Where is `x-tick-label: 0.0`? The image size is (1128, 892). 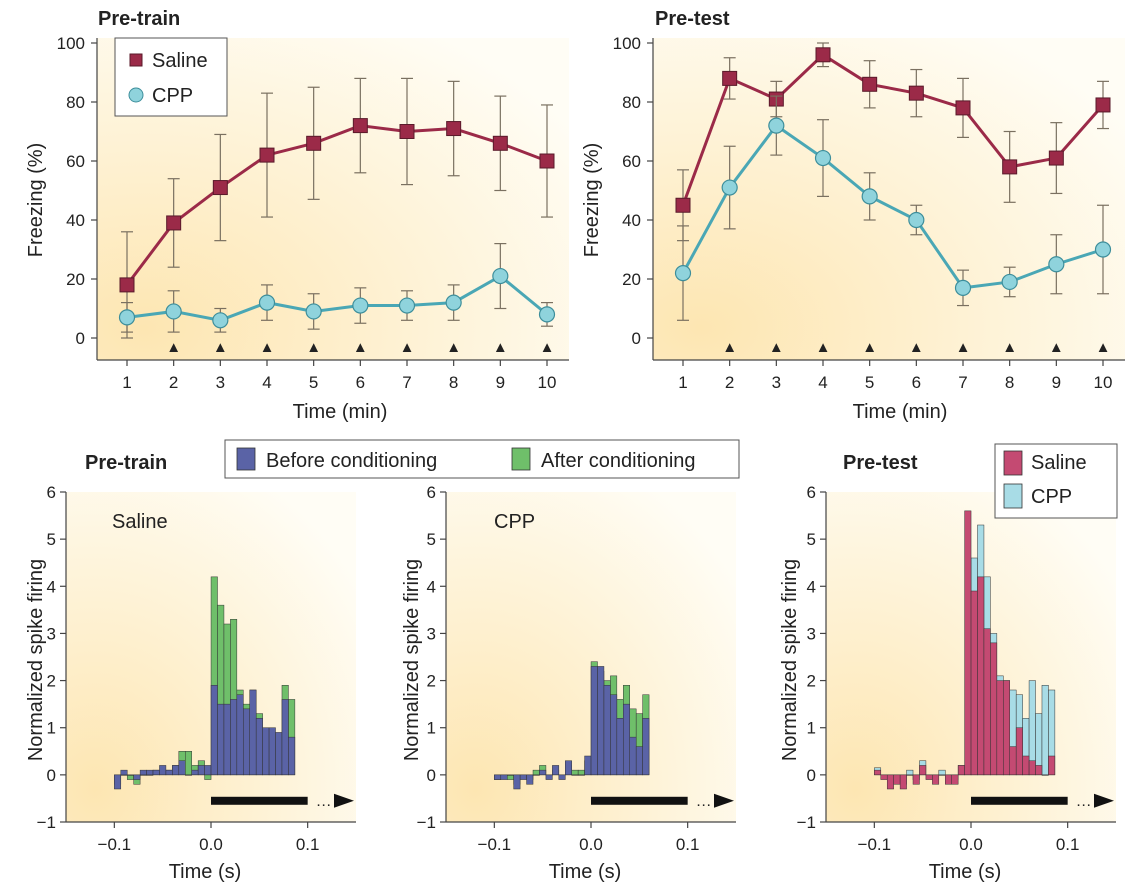
x-tick-label: 0.0 is located at coordinates (211, 844).